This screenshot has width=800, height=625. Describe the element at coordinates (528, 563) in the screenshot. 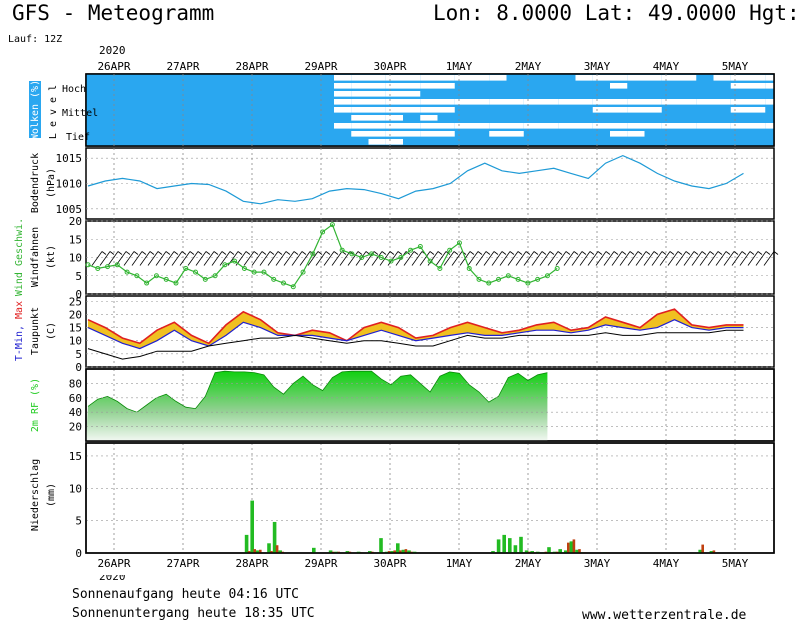

I see `bottom-date-label: 2MAY` at that location.